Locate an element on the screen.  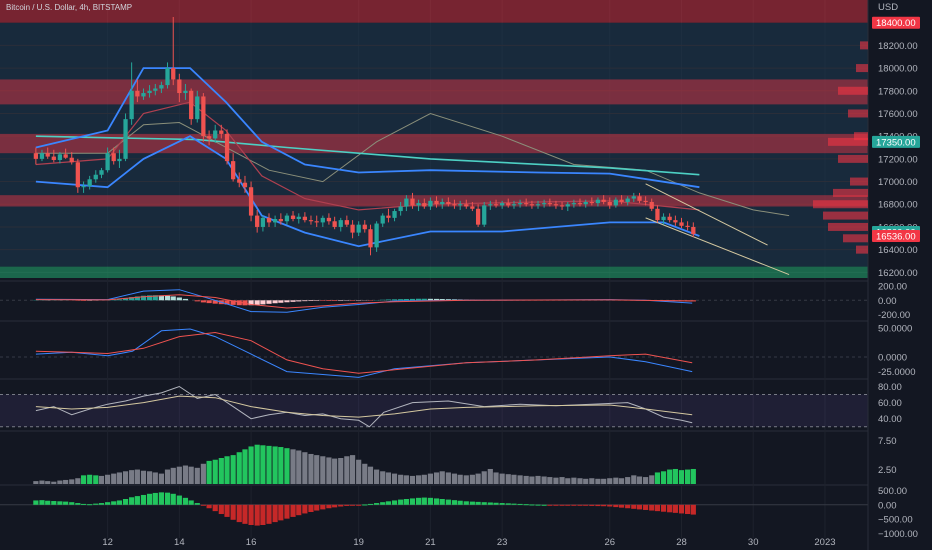
y-tick-label: 17600.00 is located at coordinates (898, 114).